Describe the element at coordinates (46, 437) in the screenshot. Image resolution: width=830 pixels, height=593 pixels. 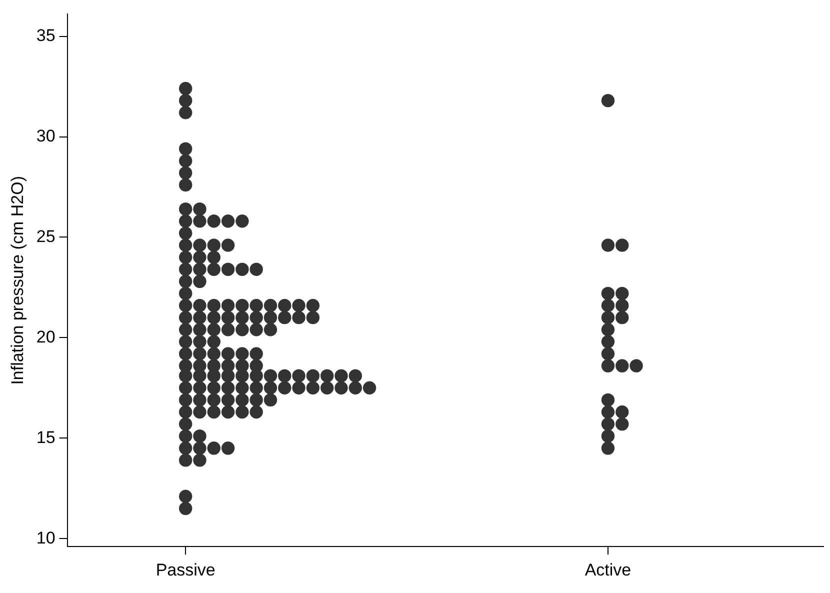
I see `y-tick-label: 15` at that location.